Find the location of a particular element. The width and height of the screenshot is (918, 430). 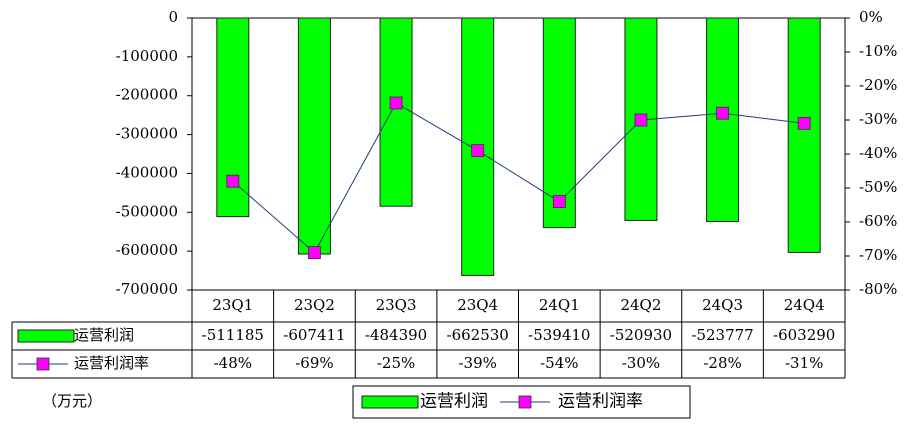

table-value: -511185 is located at coordinates (233, 335).